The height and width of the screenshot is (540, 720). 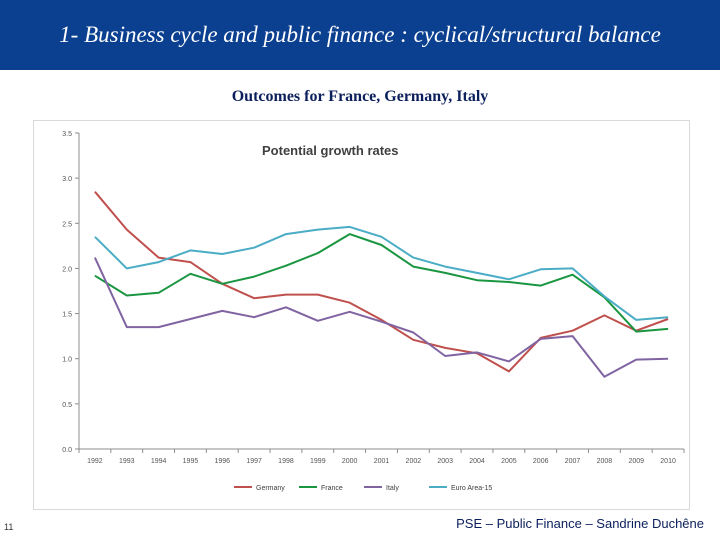 I want to click on x-tick-label: 1993, so click(x=127, y=461).